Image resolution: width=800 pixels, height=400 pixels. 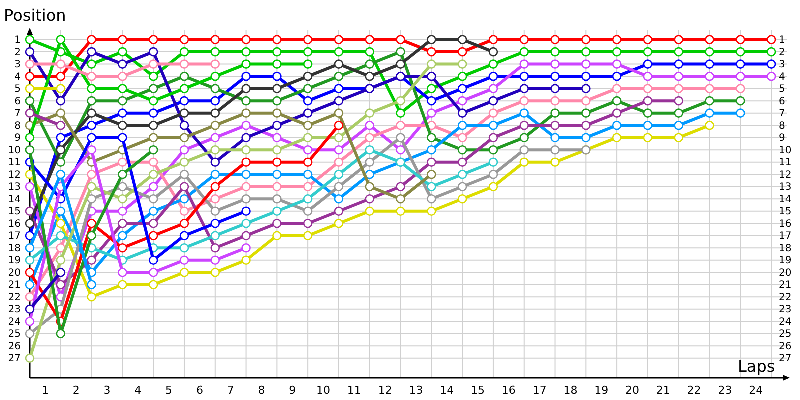 What do you see at coordinates (17, 126) in the screenshot?
I see `y-tick-label: 8` at bounding box center [17, 126].